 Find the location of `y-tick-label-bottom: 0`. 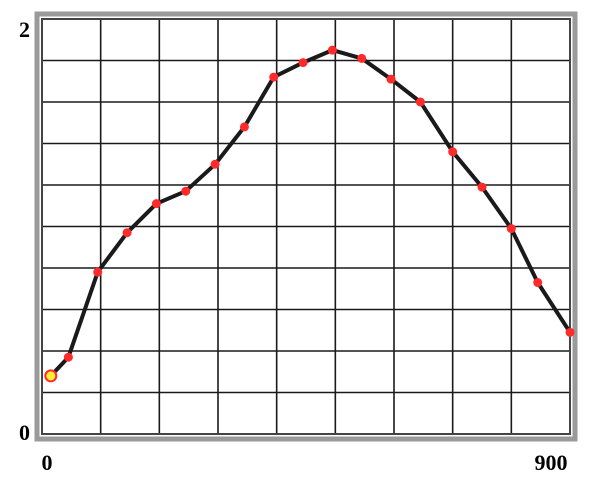

y-tick-label-bottom: 0 is located at coordinates (24, 432).